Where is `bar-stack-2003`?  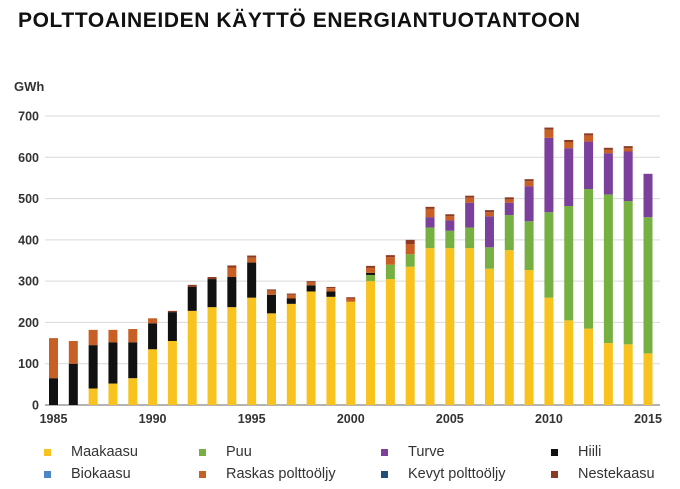 bar-stack-2003 is located at coordinates (410, 322).